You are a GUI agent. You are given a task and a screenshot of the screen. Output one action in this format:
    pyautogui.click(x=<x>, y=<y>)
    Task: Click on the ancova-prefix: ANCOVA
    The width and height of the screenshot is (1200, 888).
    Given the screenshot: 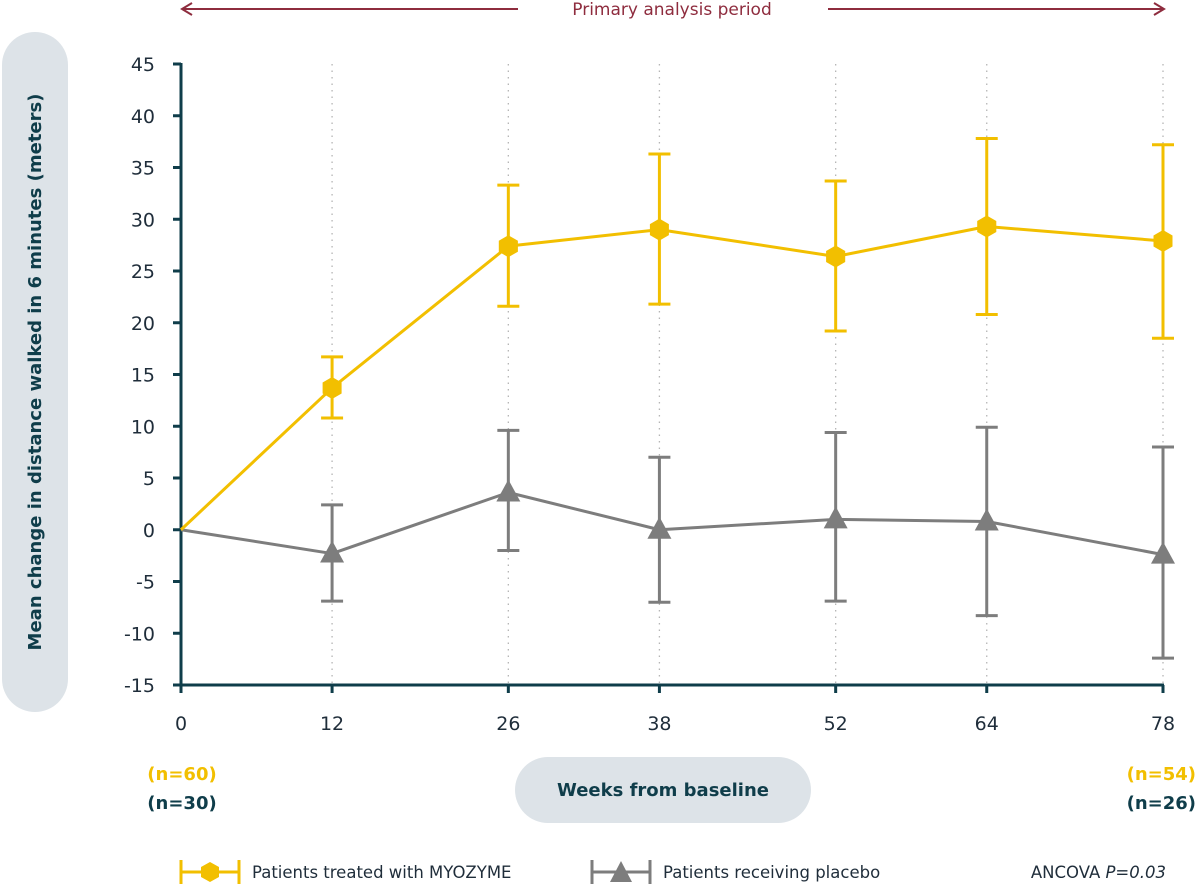 What is the action you would take?
    pyautogui.click(x=1068, y=872)
    